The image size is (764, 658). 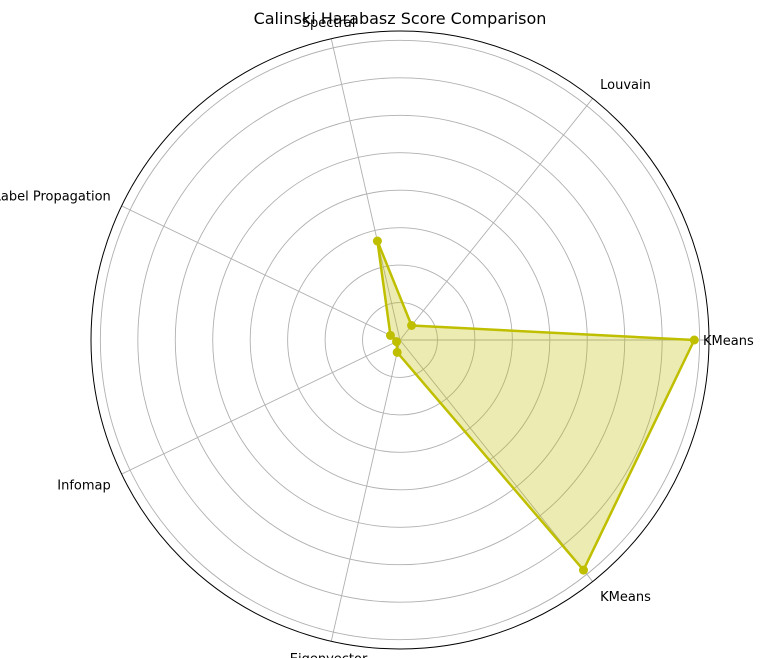 I want to click on category-label-louvain: Louvain, so click(x=625, y=85).